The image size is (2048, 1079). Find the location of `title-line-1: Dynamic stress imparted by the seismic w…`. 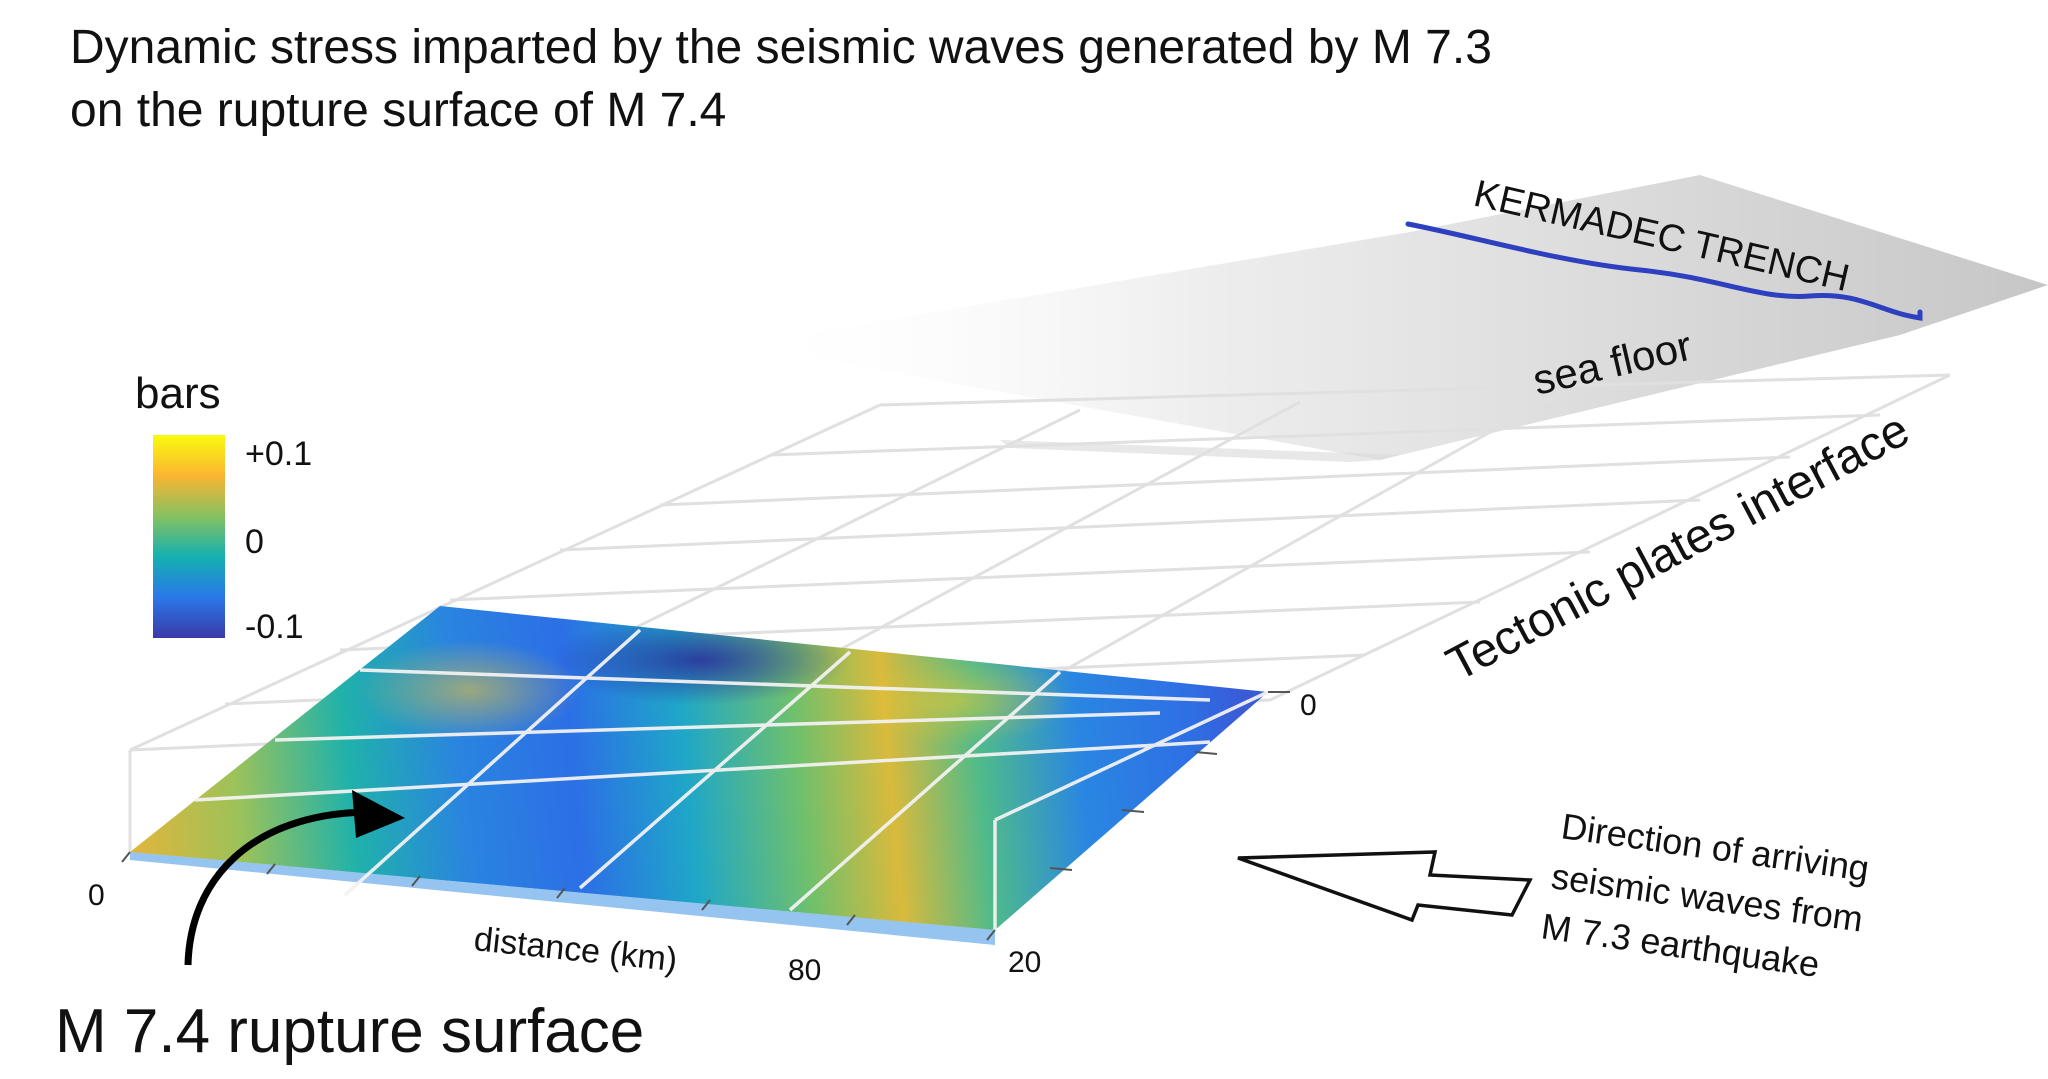

title-line-1: Dynamic stress imparted by the seismic w… is located at coordinates (781, 47).